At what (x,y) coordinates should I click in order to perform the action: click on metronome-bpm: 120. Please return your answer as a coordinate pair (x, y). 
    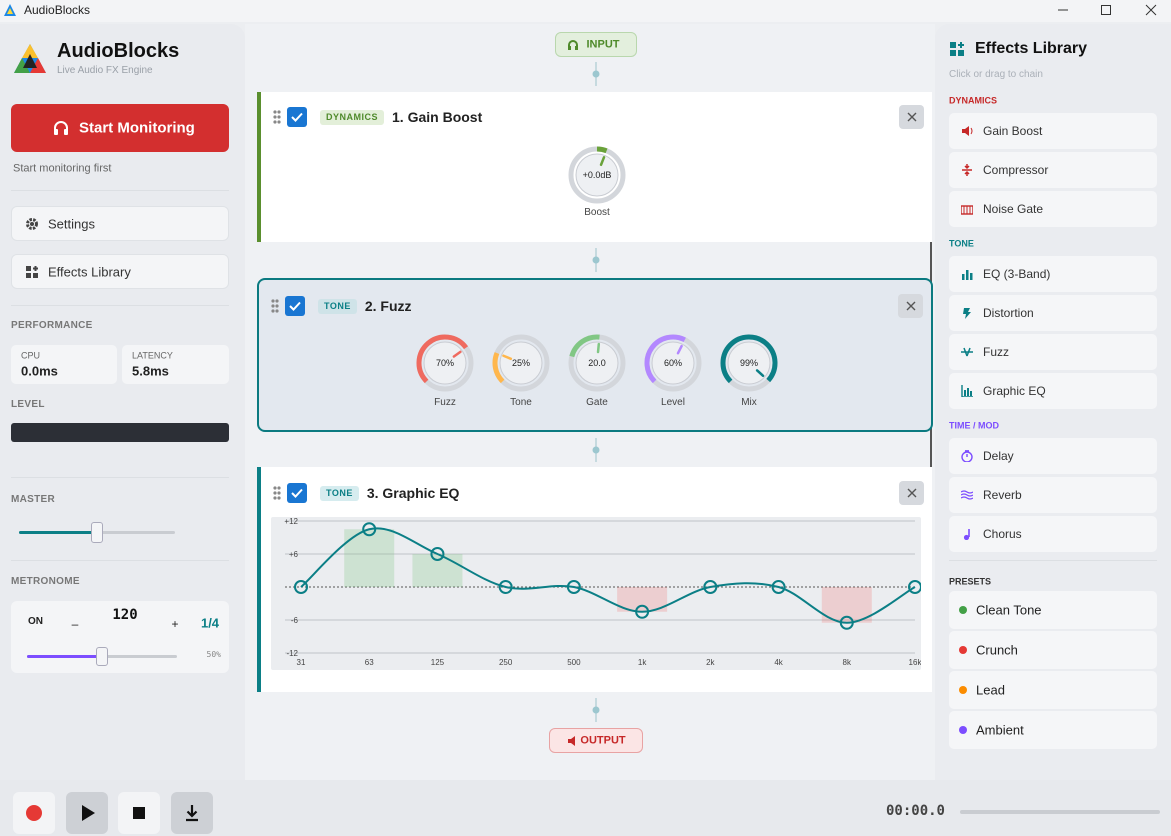
    Looking at the image, I should click on (125, 615).